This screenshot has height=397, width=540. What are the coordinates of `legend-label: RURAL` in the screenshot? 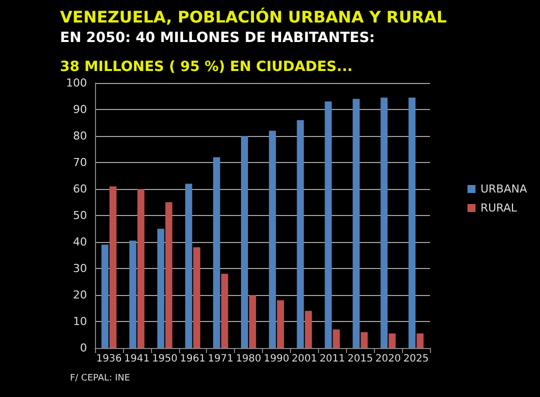 It's located at (499, 208).